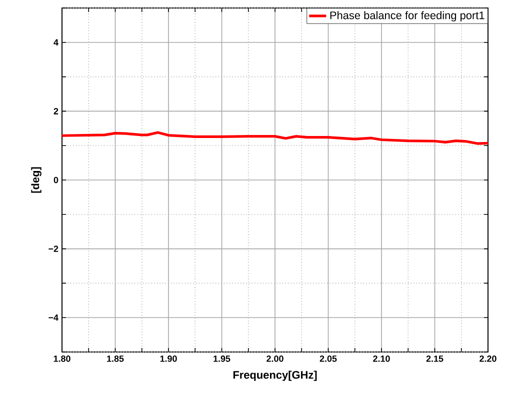  What do you see at coordinates (275, 375) in the screenshot?
I see `x-axis-title: Frequency[GHz]` at bounding box center [275, 375].